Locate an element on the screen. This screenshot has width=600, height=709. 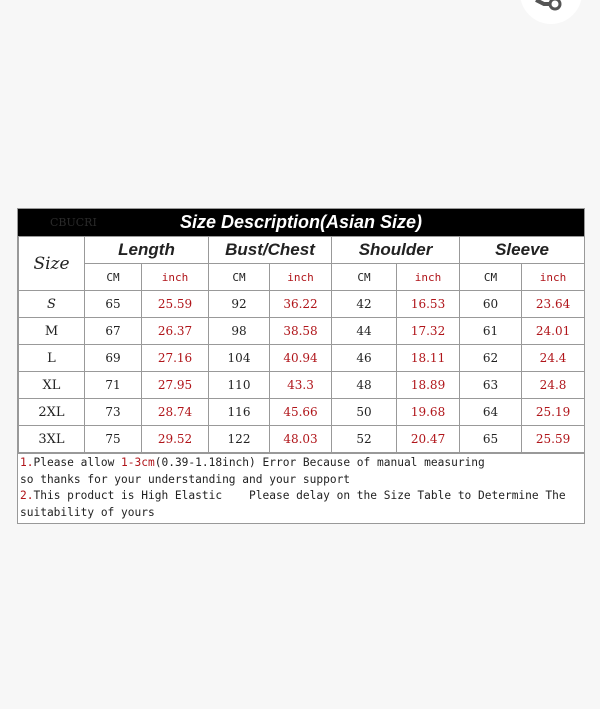
table-cell: 26.37 is located at coordinates (175, 331).